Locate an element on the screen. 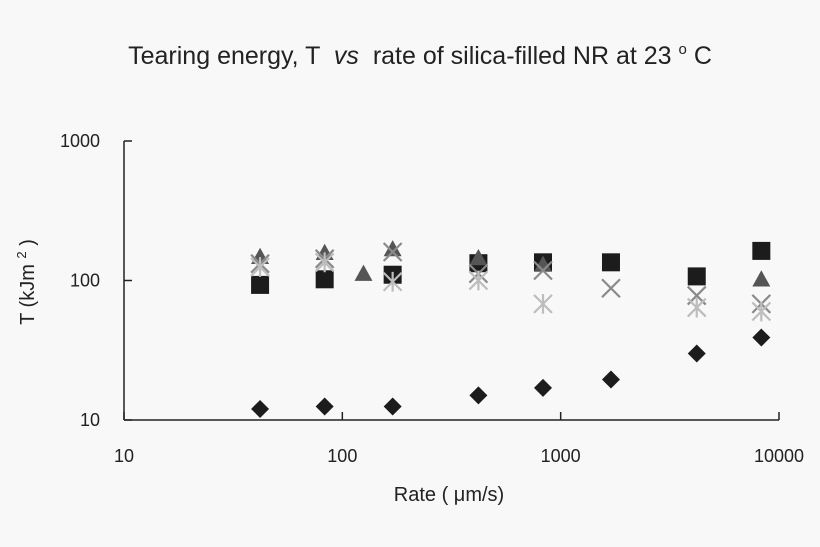  y-axis-title-close: ) is located at coordinates (28, 242).